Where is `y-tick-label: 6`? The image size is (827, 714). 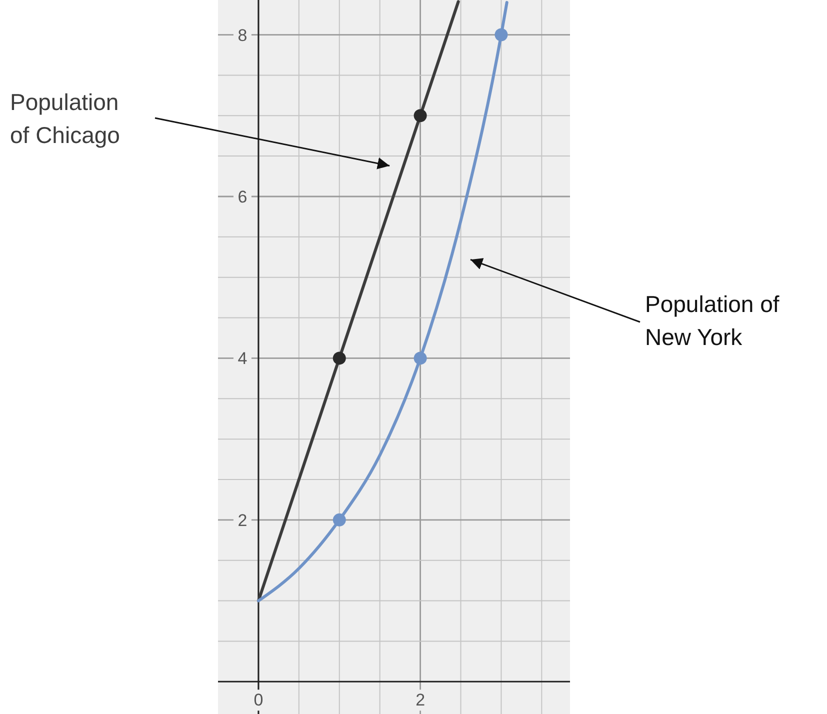
y-tick-label: 6 is located at coordinates (243, 196).